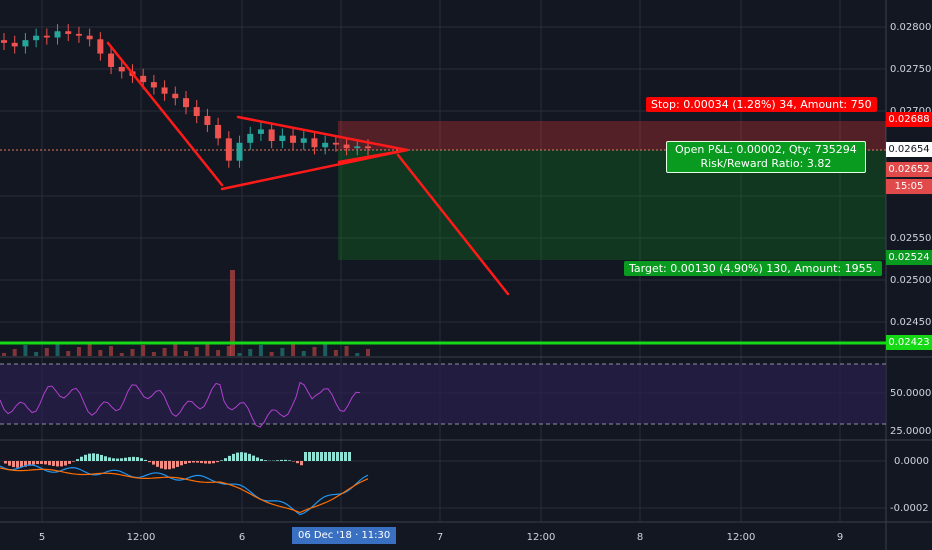 This screenshot has height=550, width=932. What do you see at coordinates (165, 114) in the screenshot?
I see `downtrend-line` at bounding box center [165, 114].